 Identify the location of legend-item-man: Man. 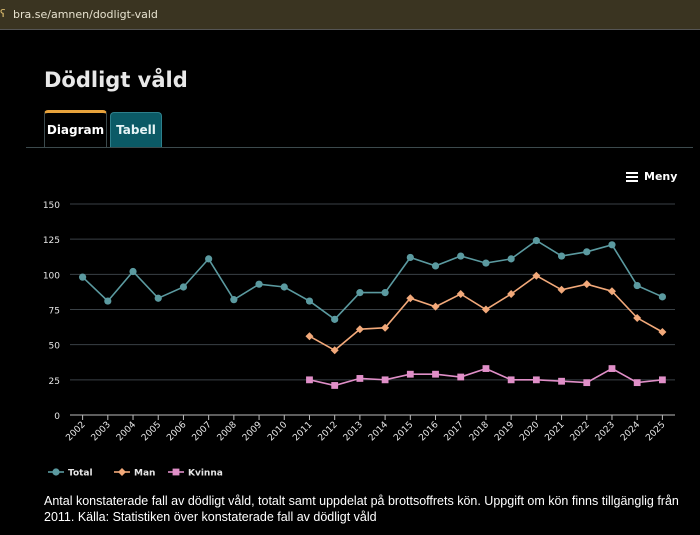
(134, 473).